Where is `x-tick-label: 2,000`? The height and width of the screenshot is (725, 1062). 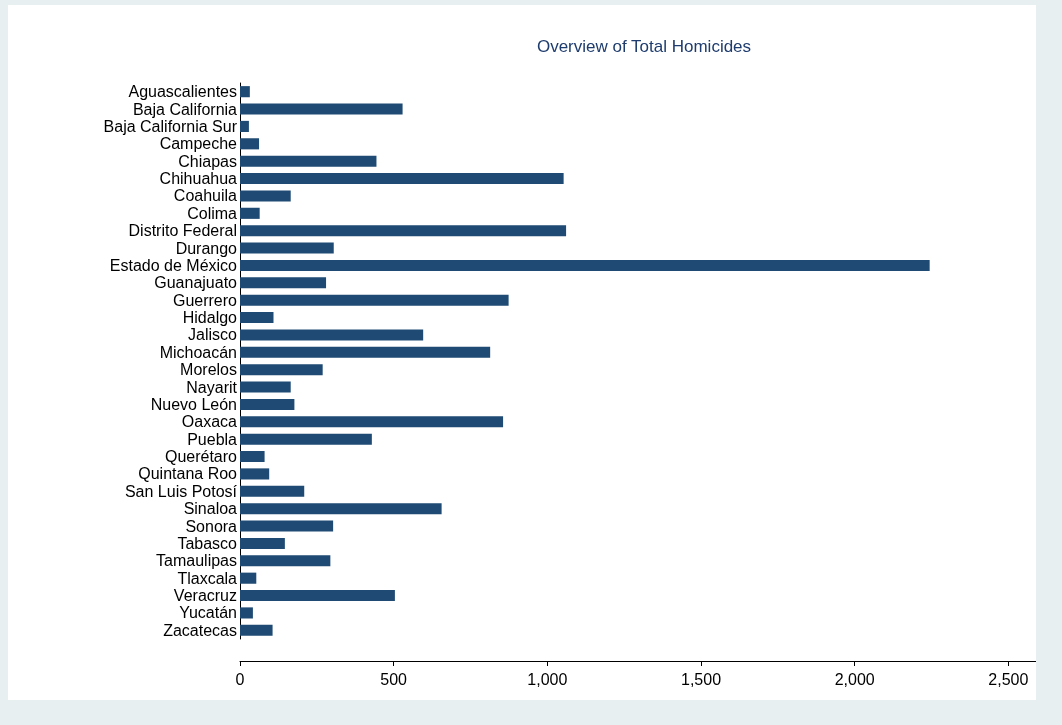 x-tick-label: 2,000 is located at coordinates (854, 679).